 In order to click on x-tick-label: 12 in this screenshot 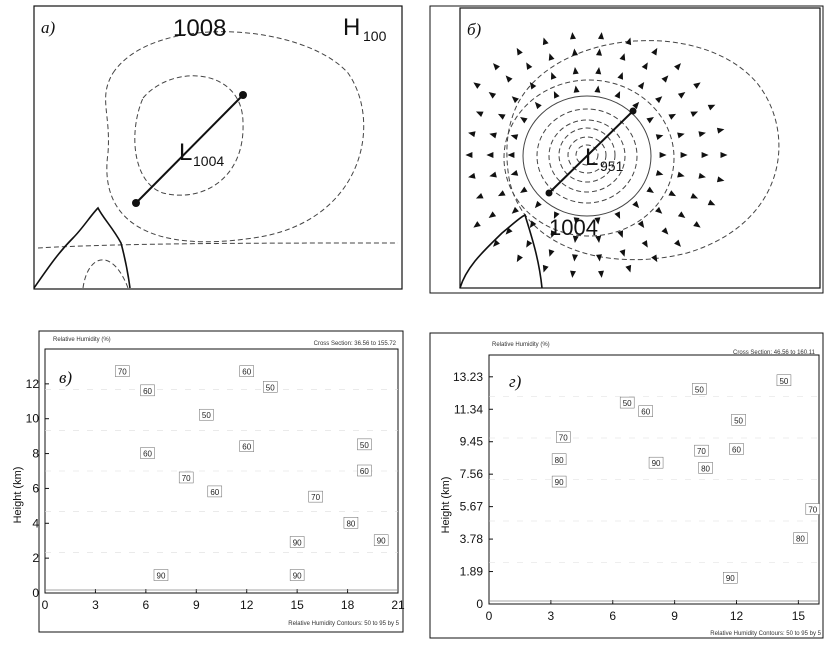, I will do `click(247, 605)`.